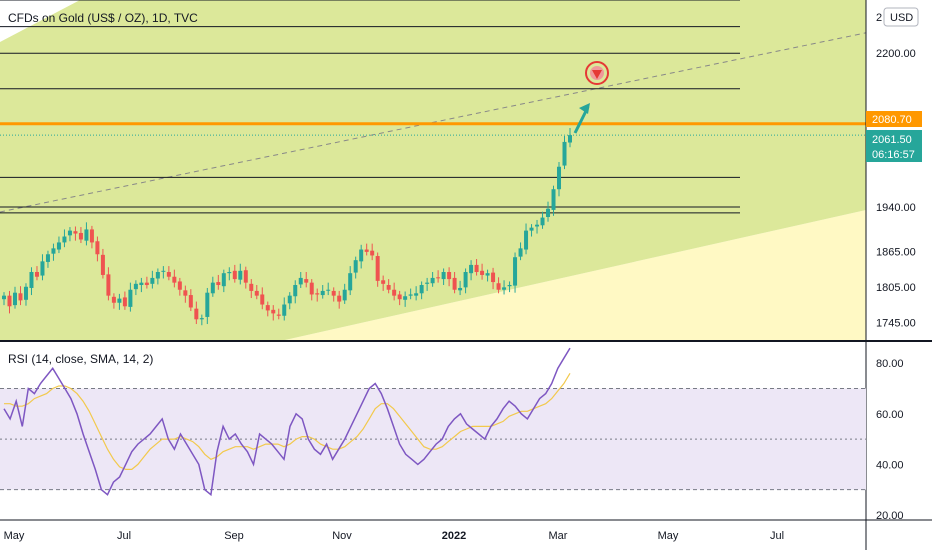  Describe the element at coordinates (890, 364) in the screenshot. I see `rsi-tick-label: 80.00` at that location.